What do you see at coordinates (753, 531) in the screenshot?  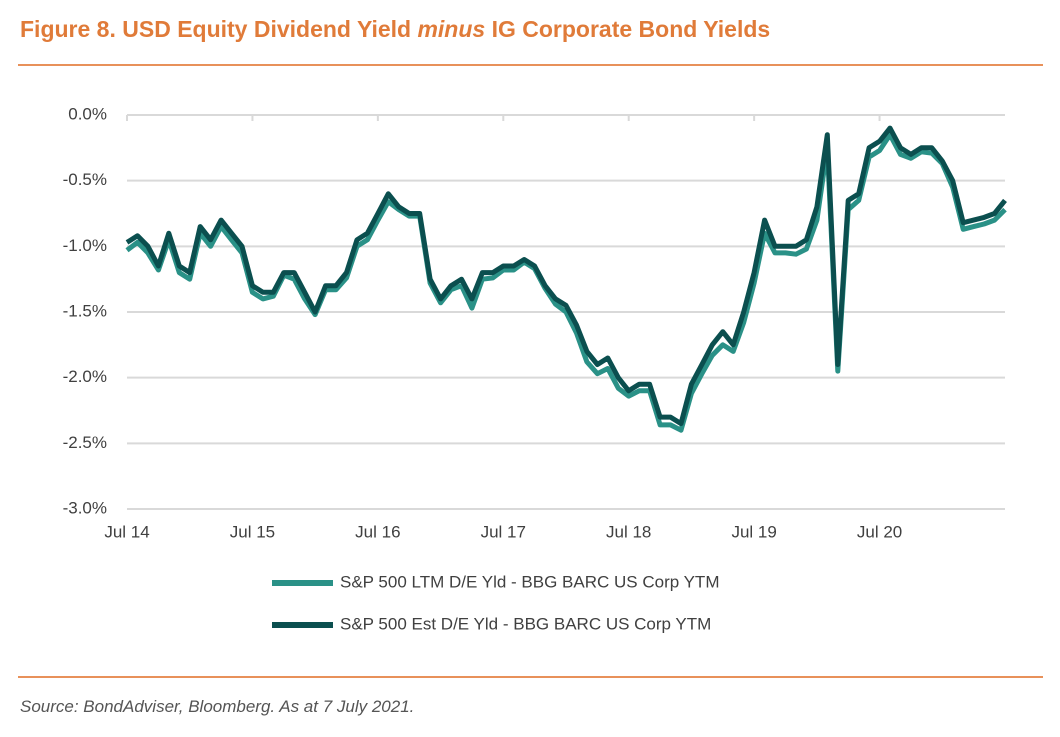 I see `x-tick-label: Jul 19` at bounding box center [753, 531].